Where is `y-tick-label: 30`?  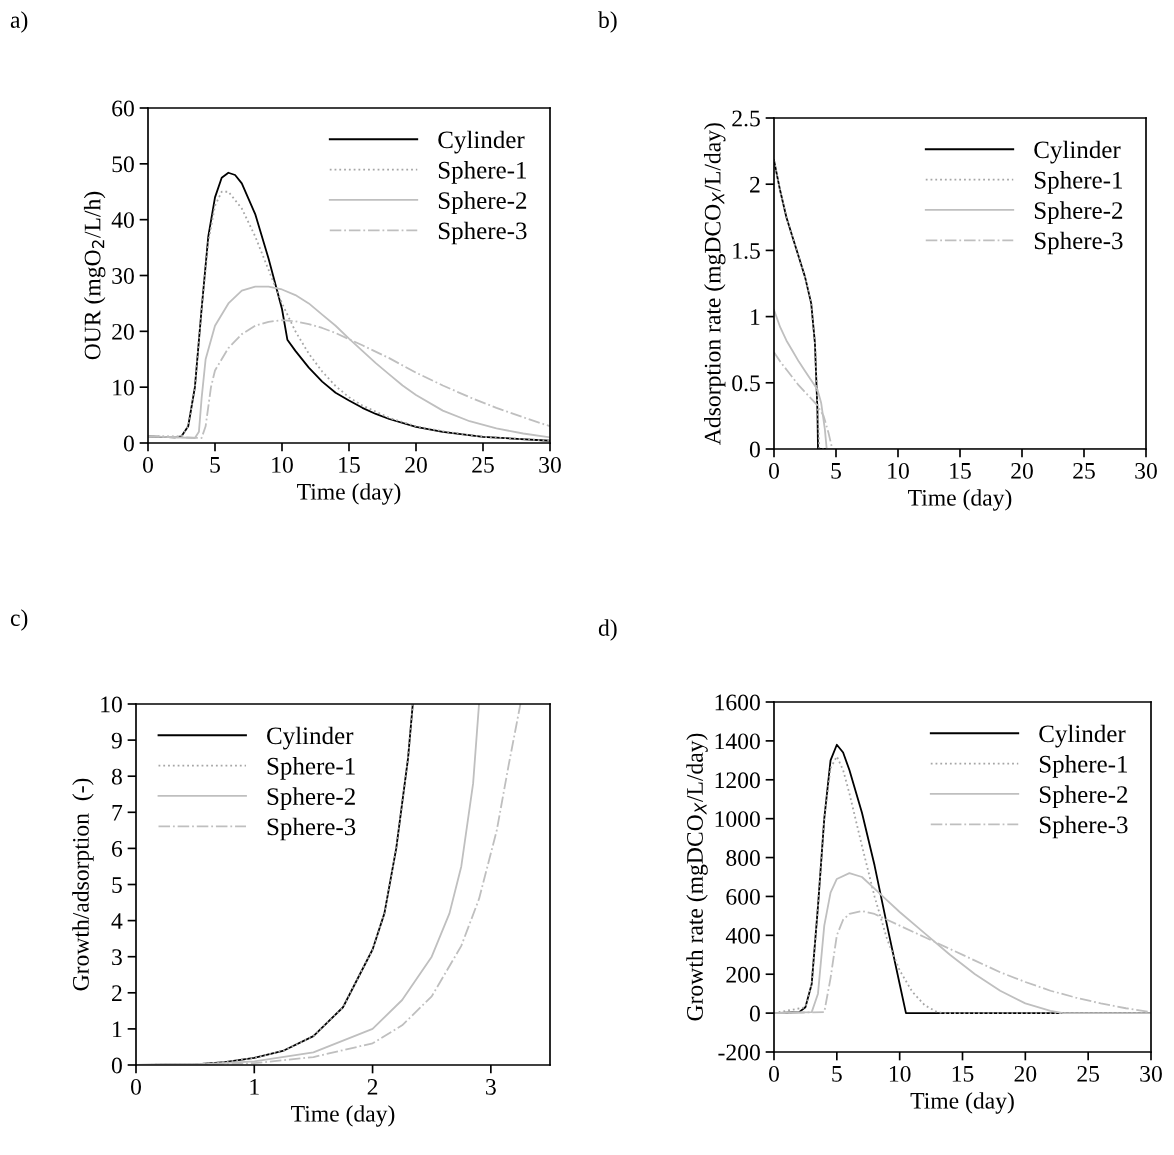
y-tick-label: 30 is located at coordinates (123, 275).